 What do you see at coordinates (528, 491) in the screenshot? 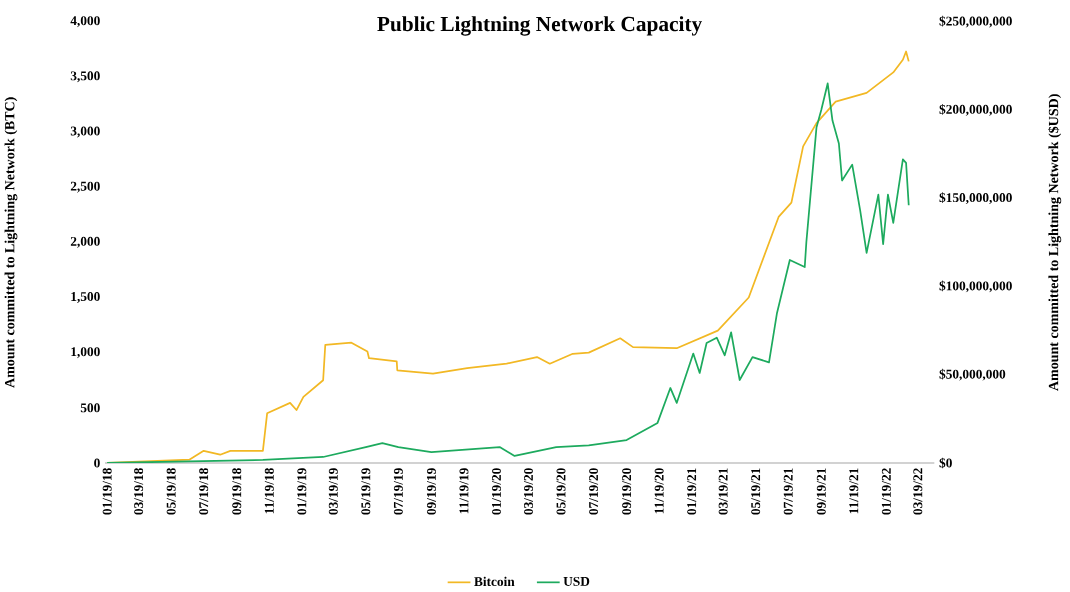
I see `x-tick-label: 03/19/20` at bounding box center [528, 491].